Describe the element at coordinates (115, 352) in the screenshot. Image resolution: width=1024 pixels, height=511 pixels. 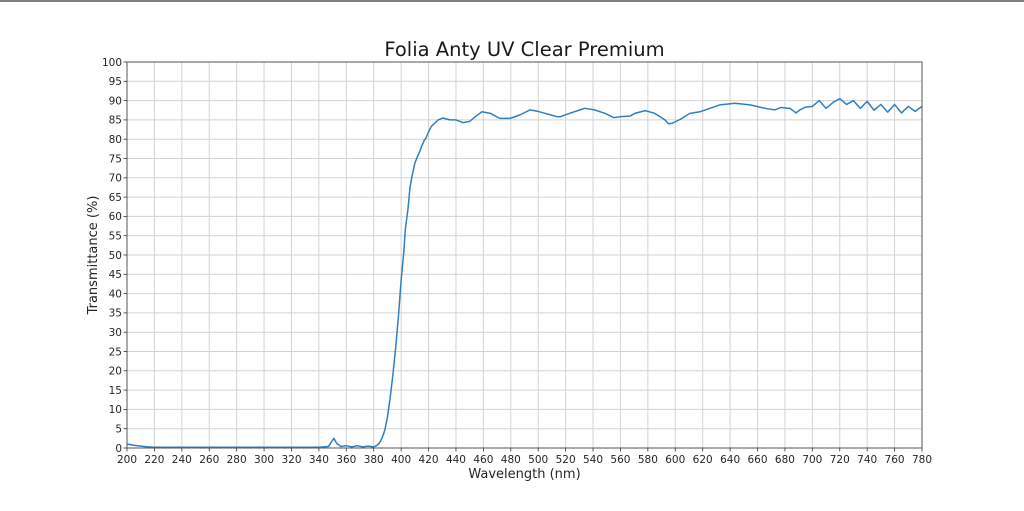
I see `y-tick-label: 25` at that location.